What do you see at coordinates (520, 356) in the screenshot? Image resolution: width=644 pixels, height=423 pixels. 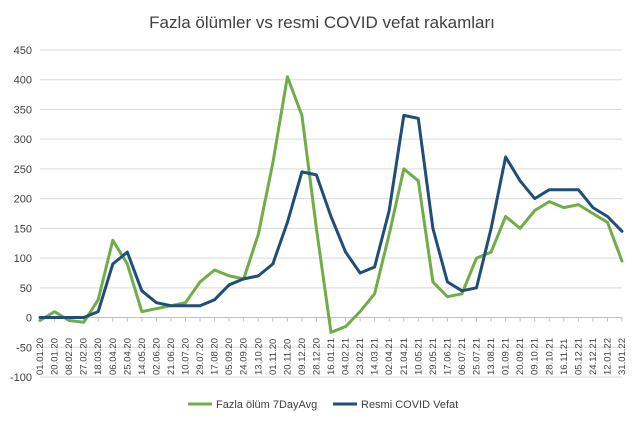 I see `x-tick-label-33: 20.09.21` at bounding box center [520, 356].